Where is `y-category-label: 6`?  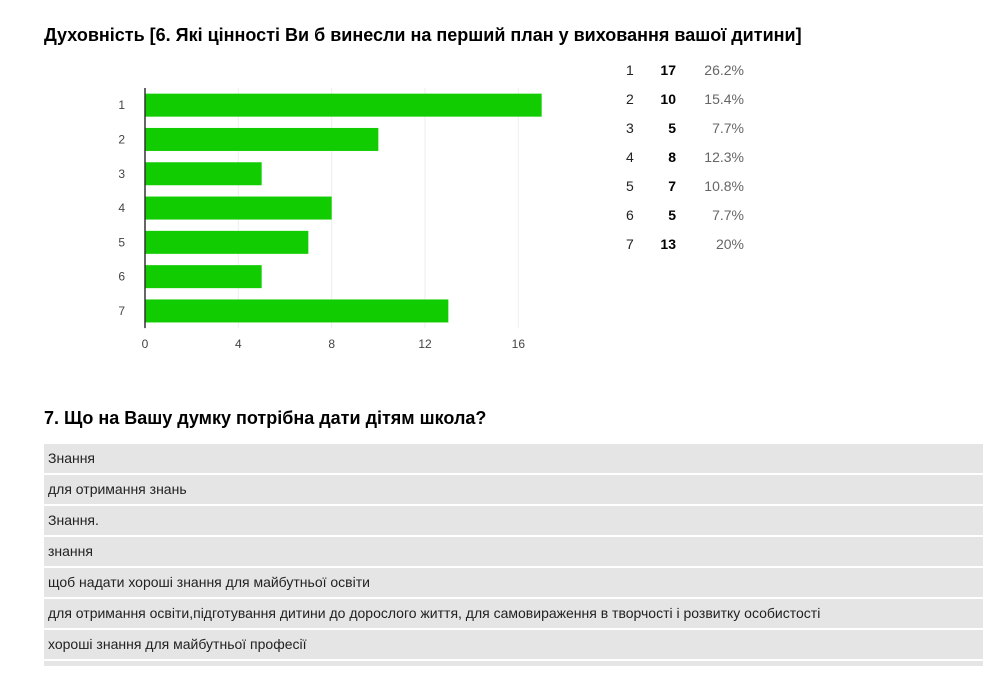 y-category-label: 6 is located at coordinates (121, 277).